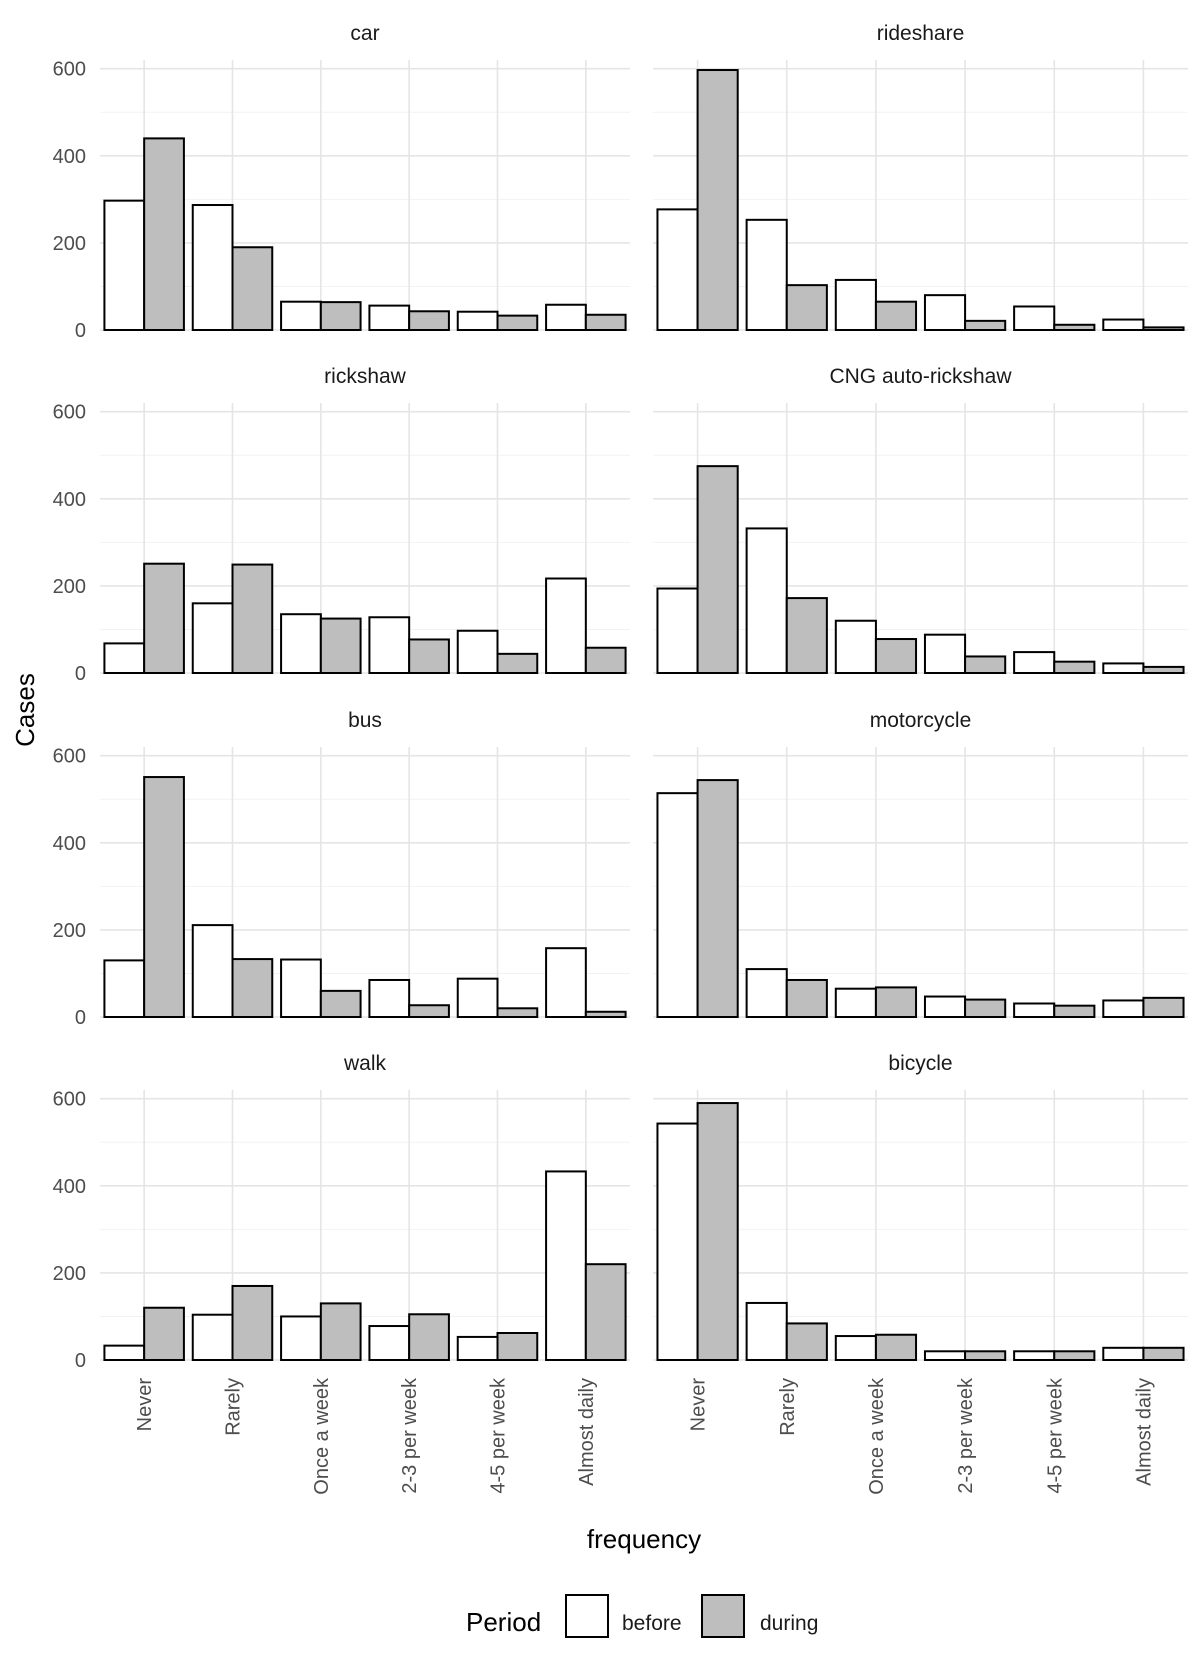 The height and width of the screenshot is (1672, 1204). What do you see at coordinates (587, 1616) in the screenshot?
I see `legend-key-before` at bounding box center [587, 1616].